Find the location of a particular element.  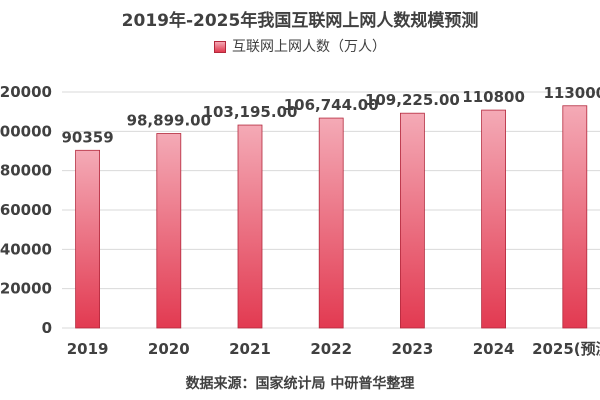

y-tick-label: 20000 is located at coordinates (26, 289).